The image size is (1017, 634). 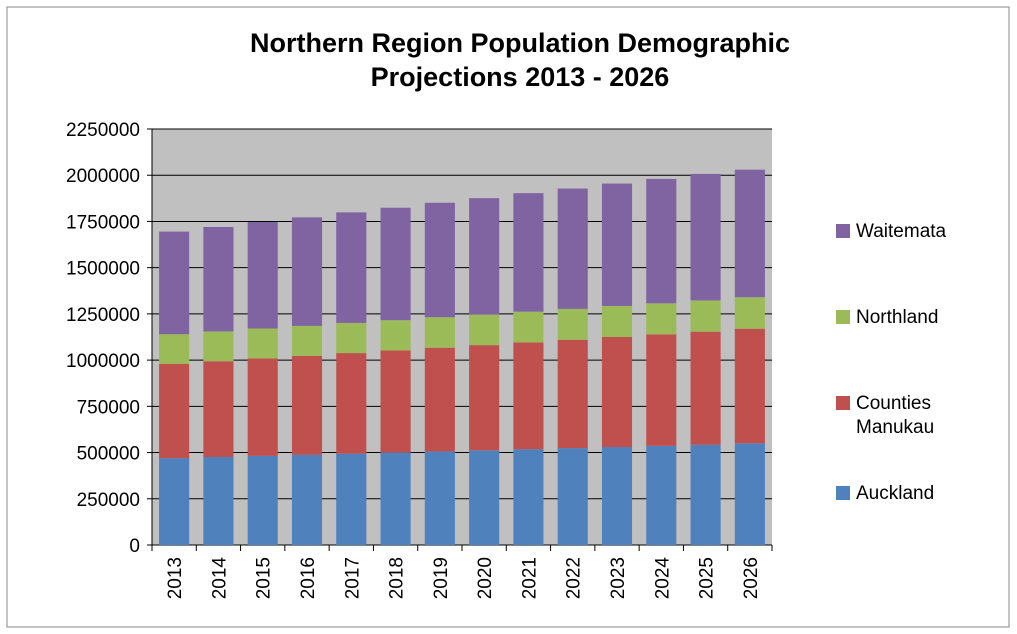 What do you see at coordinates (574, 578) in the screenshot?
I see `x-tick-label: 2022` at bounding box center [574, 578].